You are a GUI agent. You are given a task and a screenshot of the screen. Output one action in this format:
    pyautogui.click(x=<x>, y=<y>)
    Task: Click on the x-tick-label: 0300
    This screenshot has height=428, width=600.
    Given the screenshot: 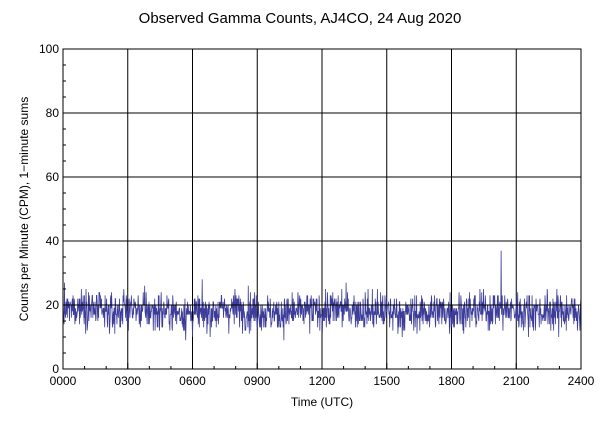 What is the action you would take?
    pyautogui.click(x=127, y=381)
    